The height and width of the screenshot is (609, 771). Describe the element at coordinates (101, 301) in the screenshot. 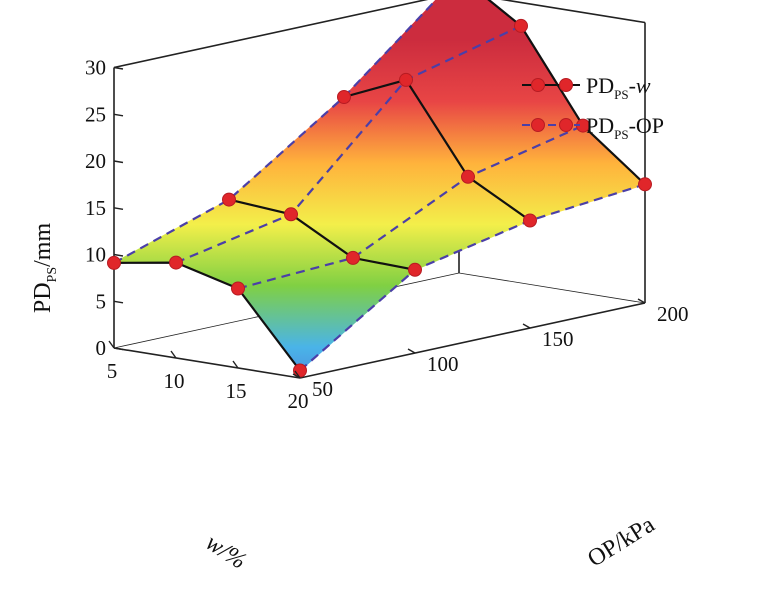

I see `z-tick-label: 5` at that location.